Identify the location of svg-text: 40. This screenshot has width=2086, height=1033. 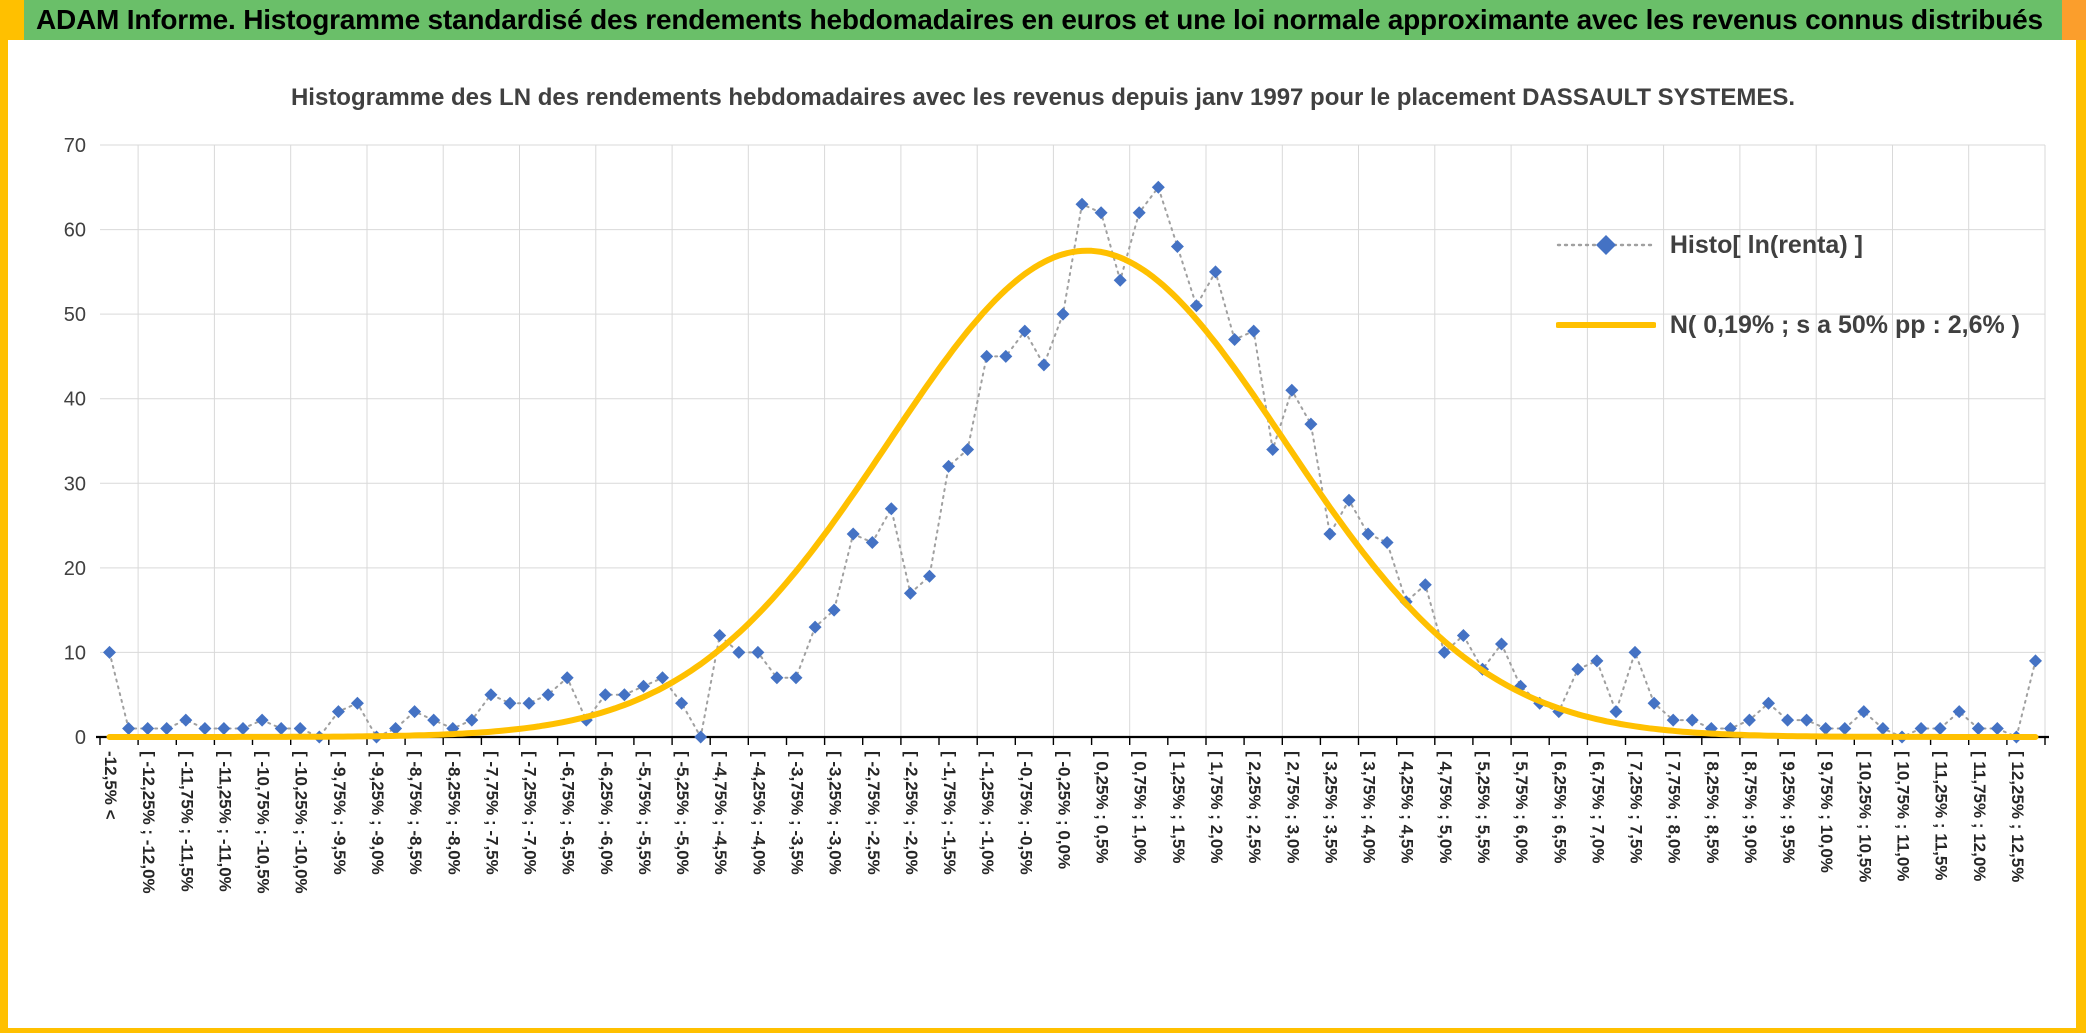
(75, 400).